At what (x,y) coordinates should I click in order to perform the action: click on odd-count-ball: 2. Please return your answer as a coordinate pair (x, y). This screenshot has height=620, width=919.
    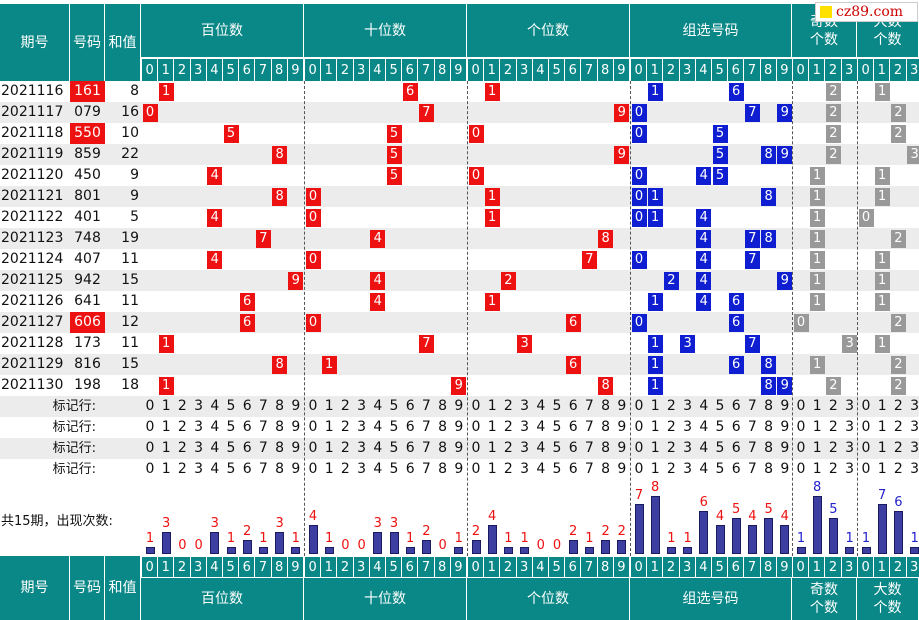
    Looking at the image, I should click on (833, 134).